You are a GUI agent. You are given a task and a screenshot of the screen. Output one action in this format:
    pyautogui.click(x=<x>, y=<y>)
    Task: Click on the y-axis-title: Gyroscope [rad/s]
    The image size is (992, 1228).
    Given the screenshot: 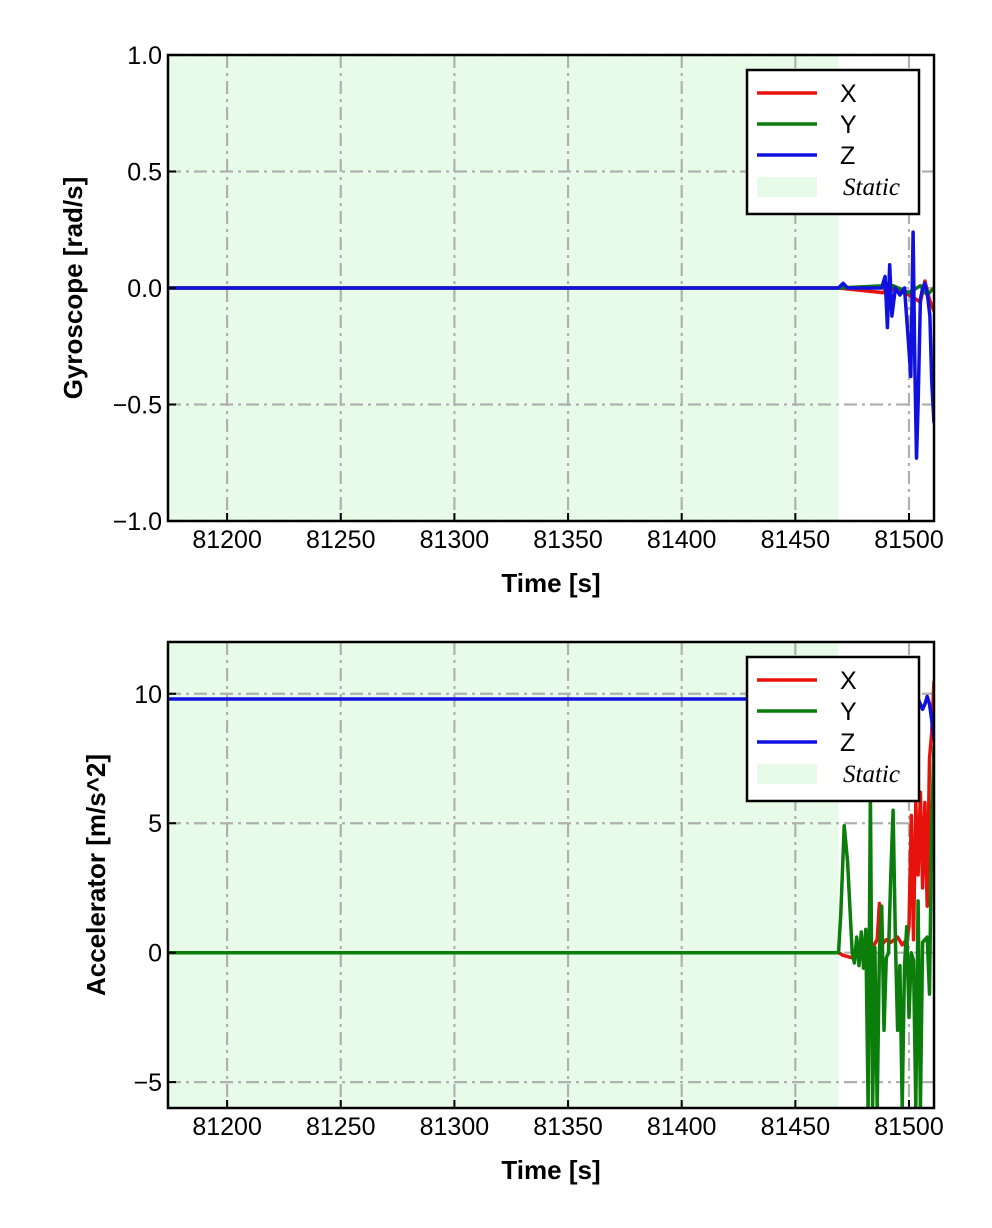 What is the action you would take?
    pyautogui.click(x=73, y=288)
    